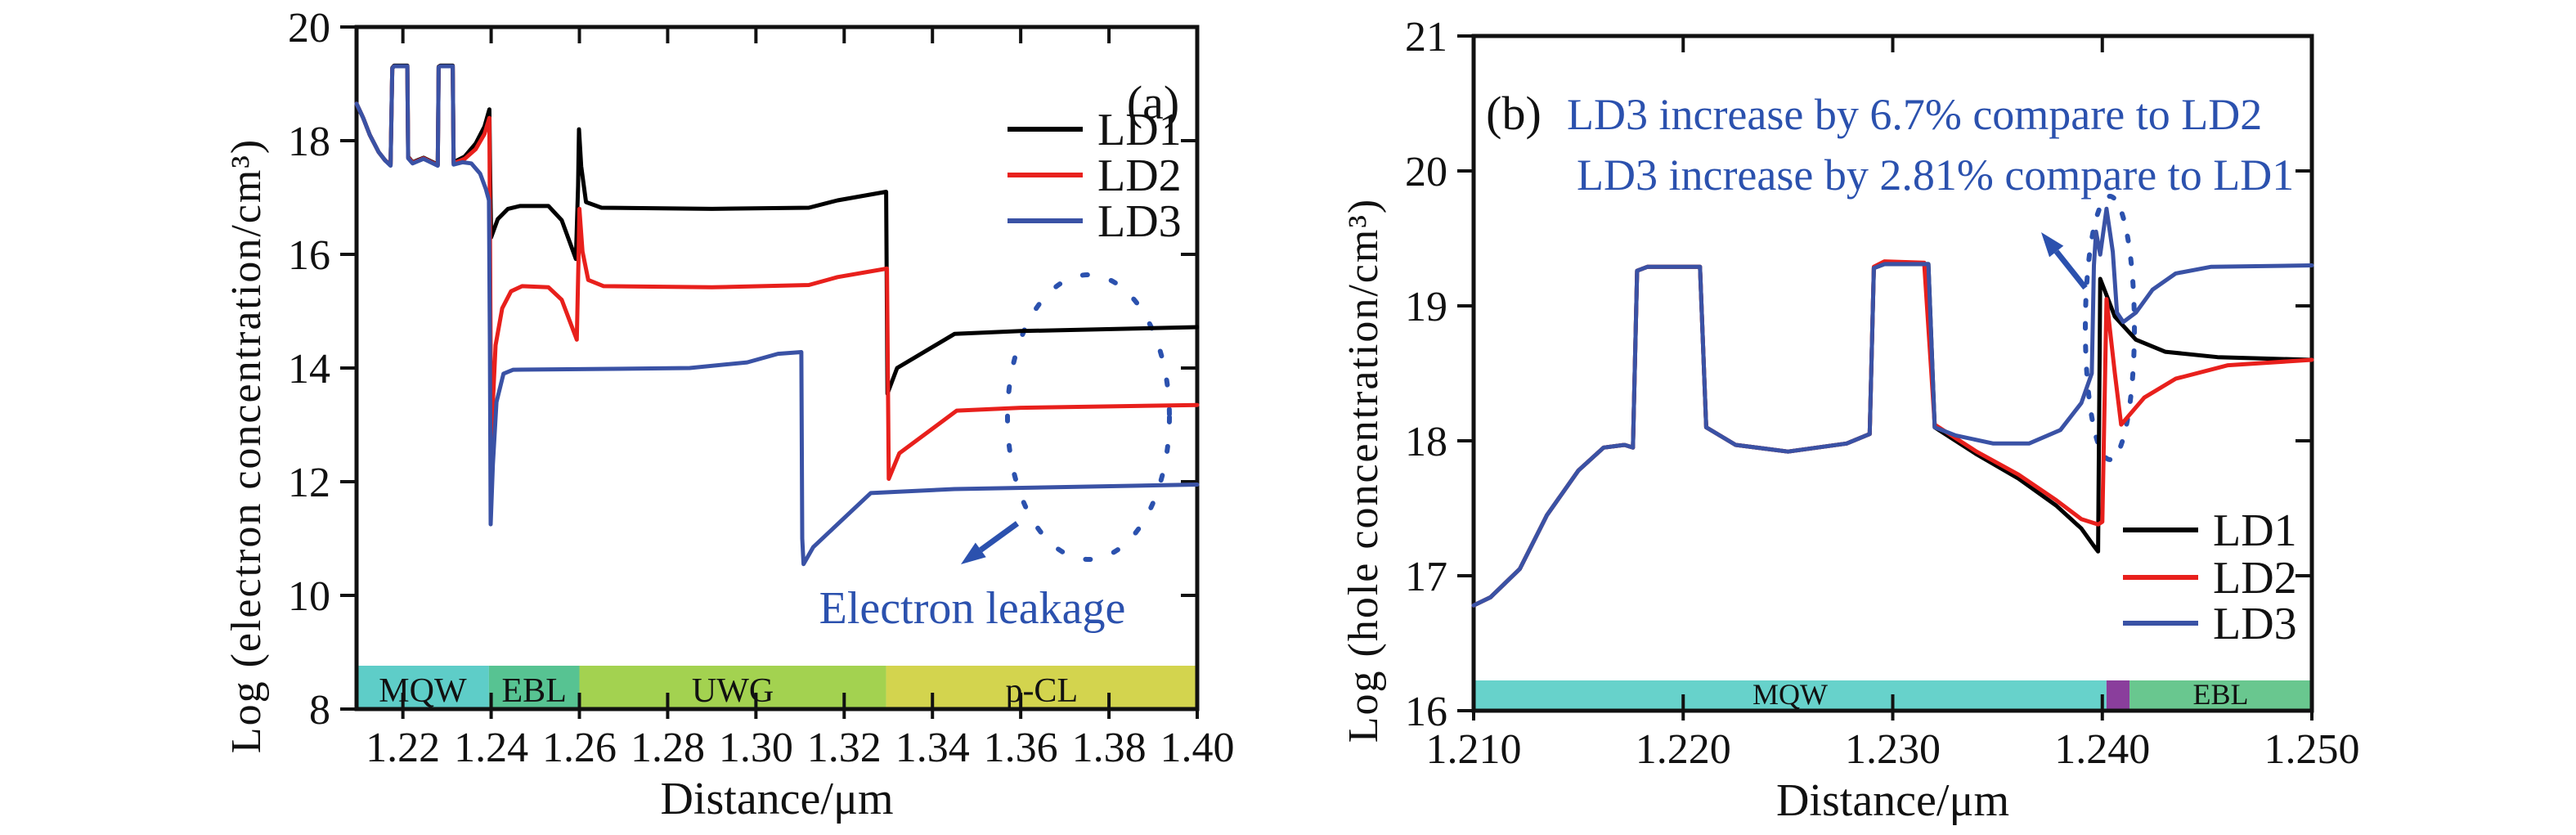 The image size is (2576, 835). I want to click on y-tick-label: 19, so click(1426, 307).